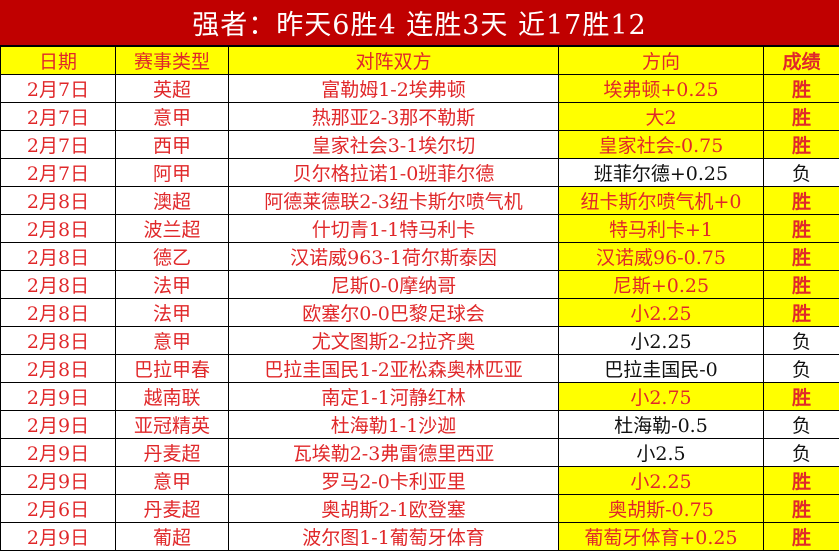 Image resolution: width=839 pixels, height=553 pixels. Describe the element at coordinates (661, 172) in the screenshot. I see `pick-cell: 班菲尔德+0.25` at that location.